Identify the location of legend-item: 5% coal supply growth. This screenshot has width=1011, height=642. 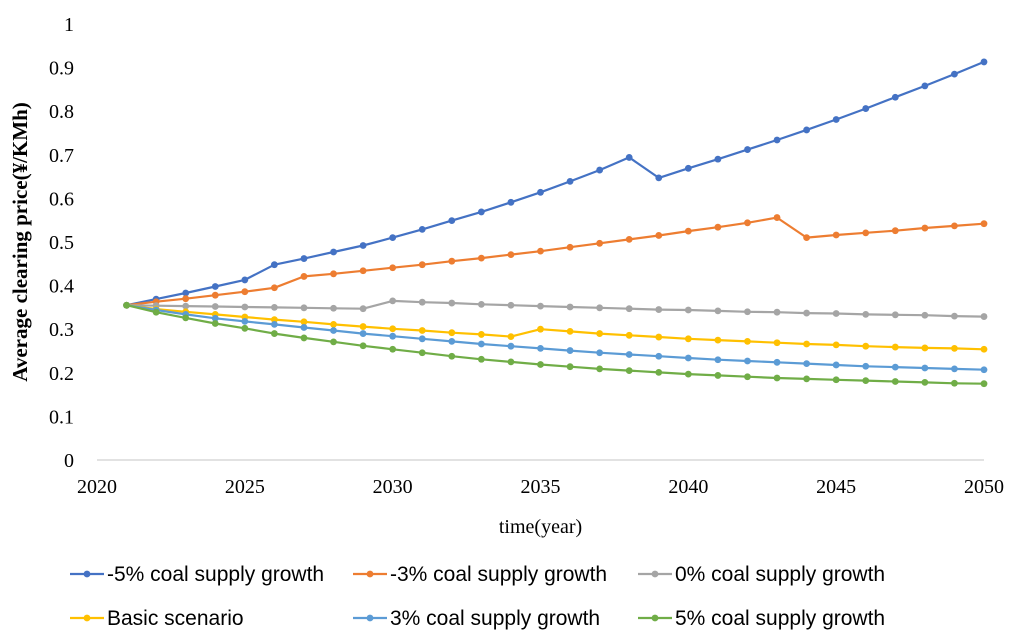
(761, 618).